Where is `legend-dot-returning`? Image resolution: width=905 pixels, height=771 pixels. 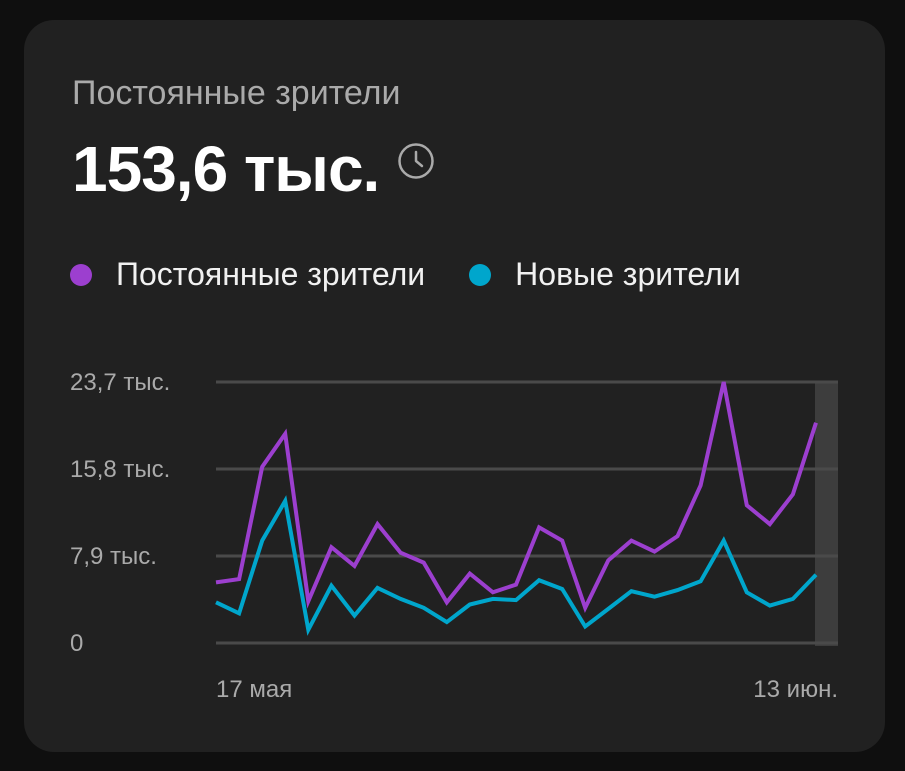 legend-dot-returning is located at coordinates (81, 274).